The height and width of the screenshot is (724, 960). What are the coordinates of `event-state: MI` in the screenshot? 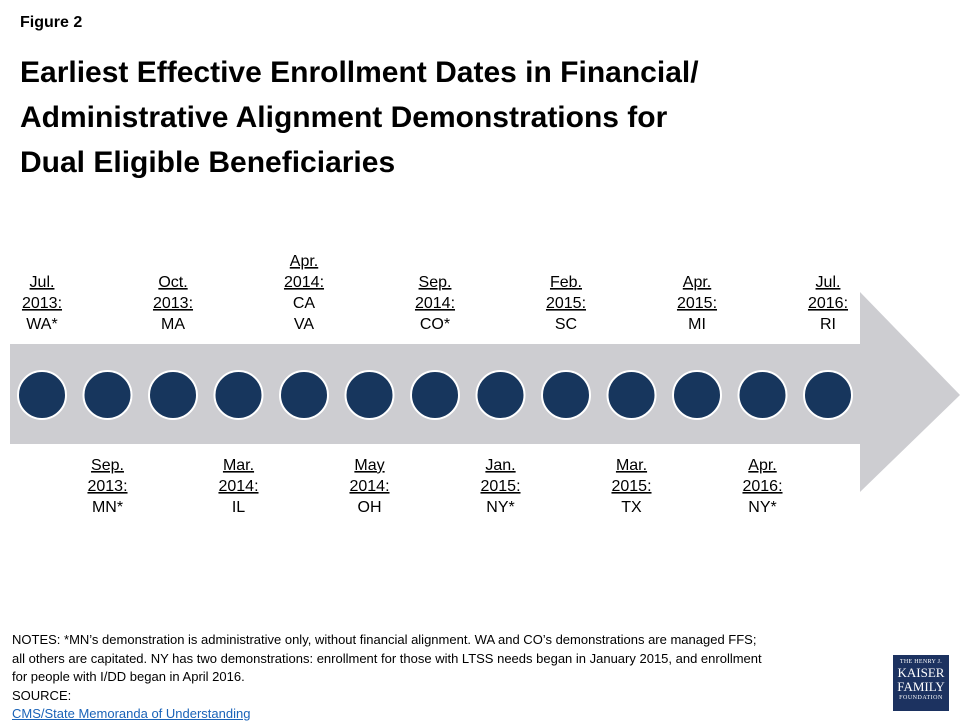 It's located at (697, 324).